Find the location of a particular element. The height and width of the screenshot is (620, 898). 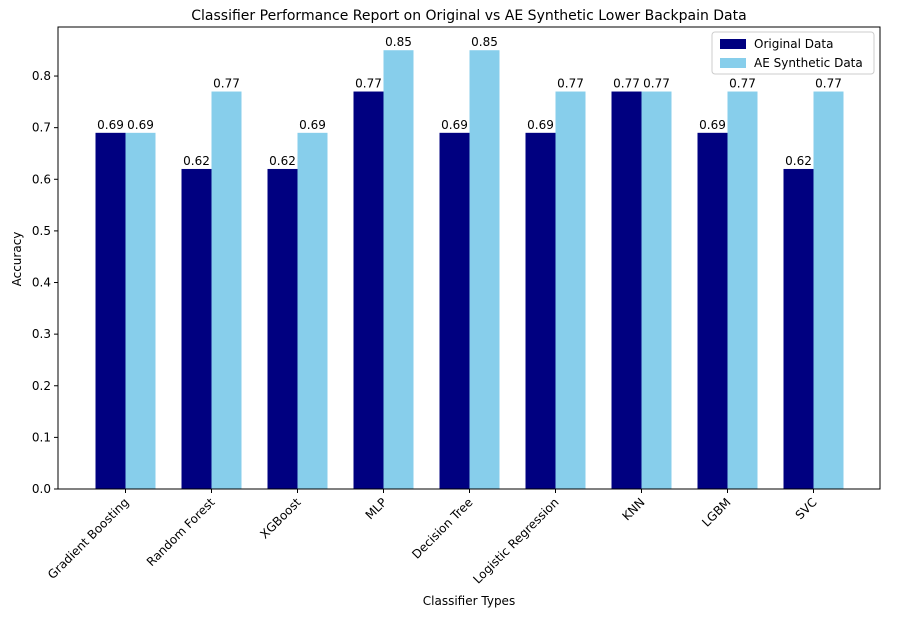

x-tick-label: Decision Tree is located at coordinates (442, 528).